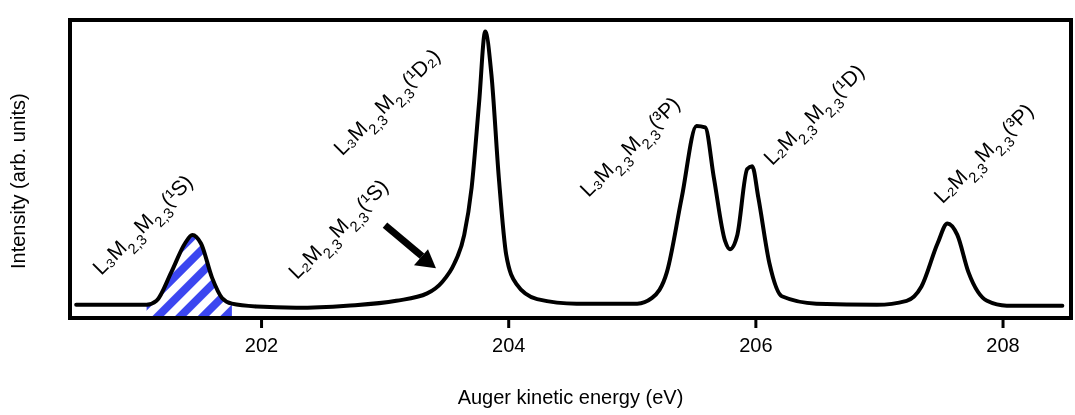 The image size is (1075, 415). Describe the element at coordinates (261, 345) in the screenshot. I see `x-tick-label: 202` at that location.